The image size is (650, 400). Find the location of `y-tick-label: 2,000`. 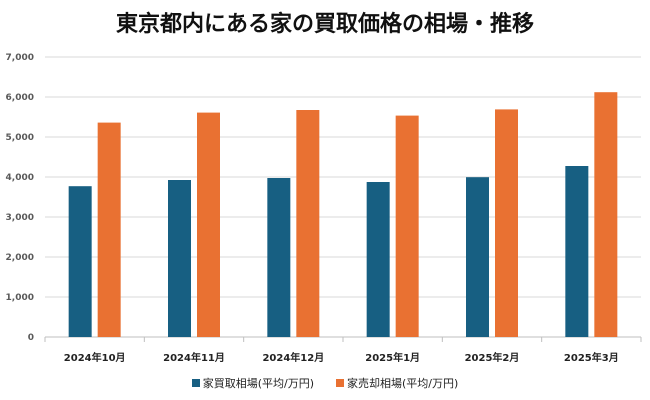

y-tick-label: 2,000 is located at coordinates (20, 258).